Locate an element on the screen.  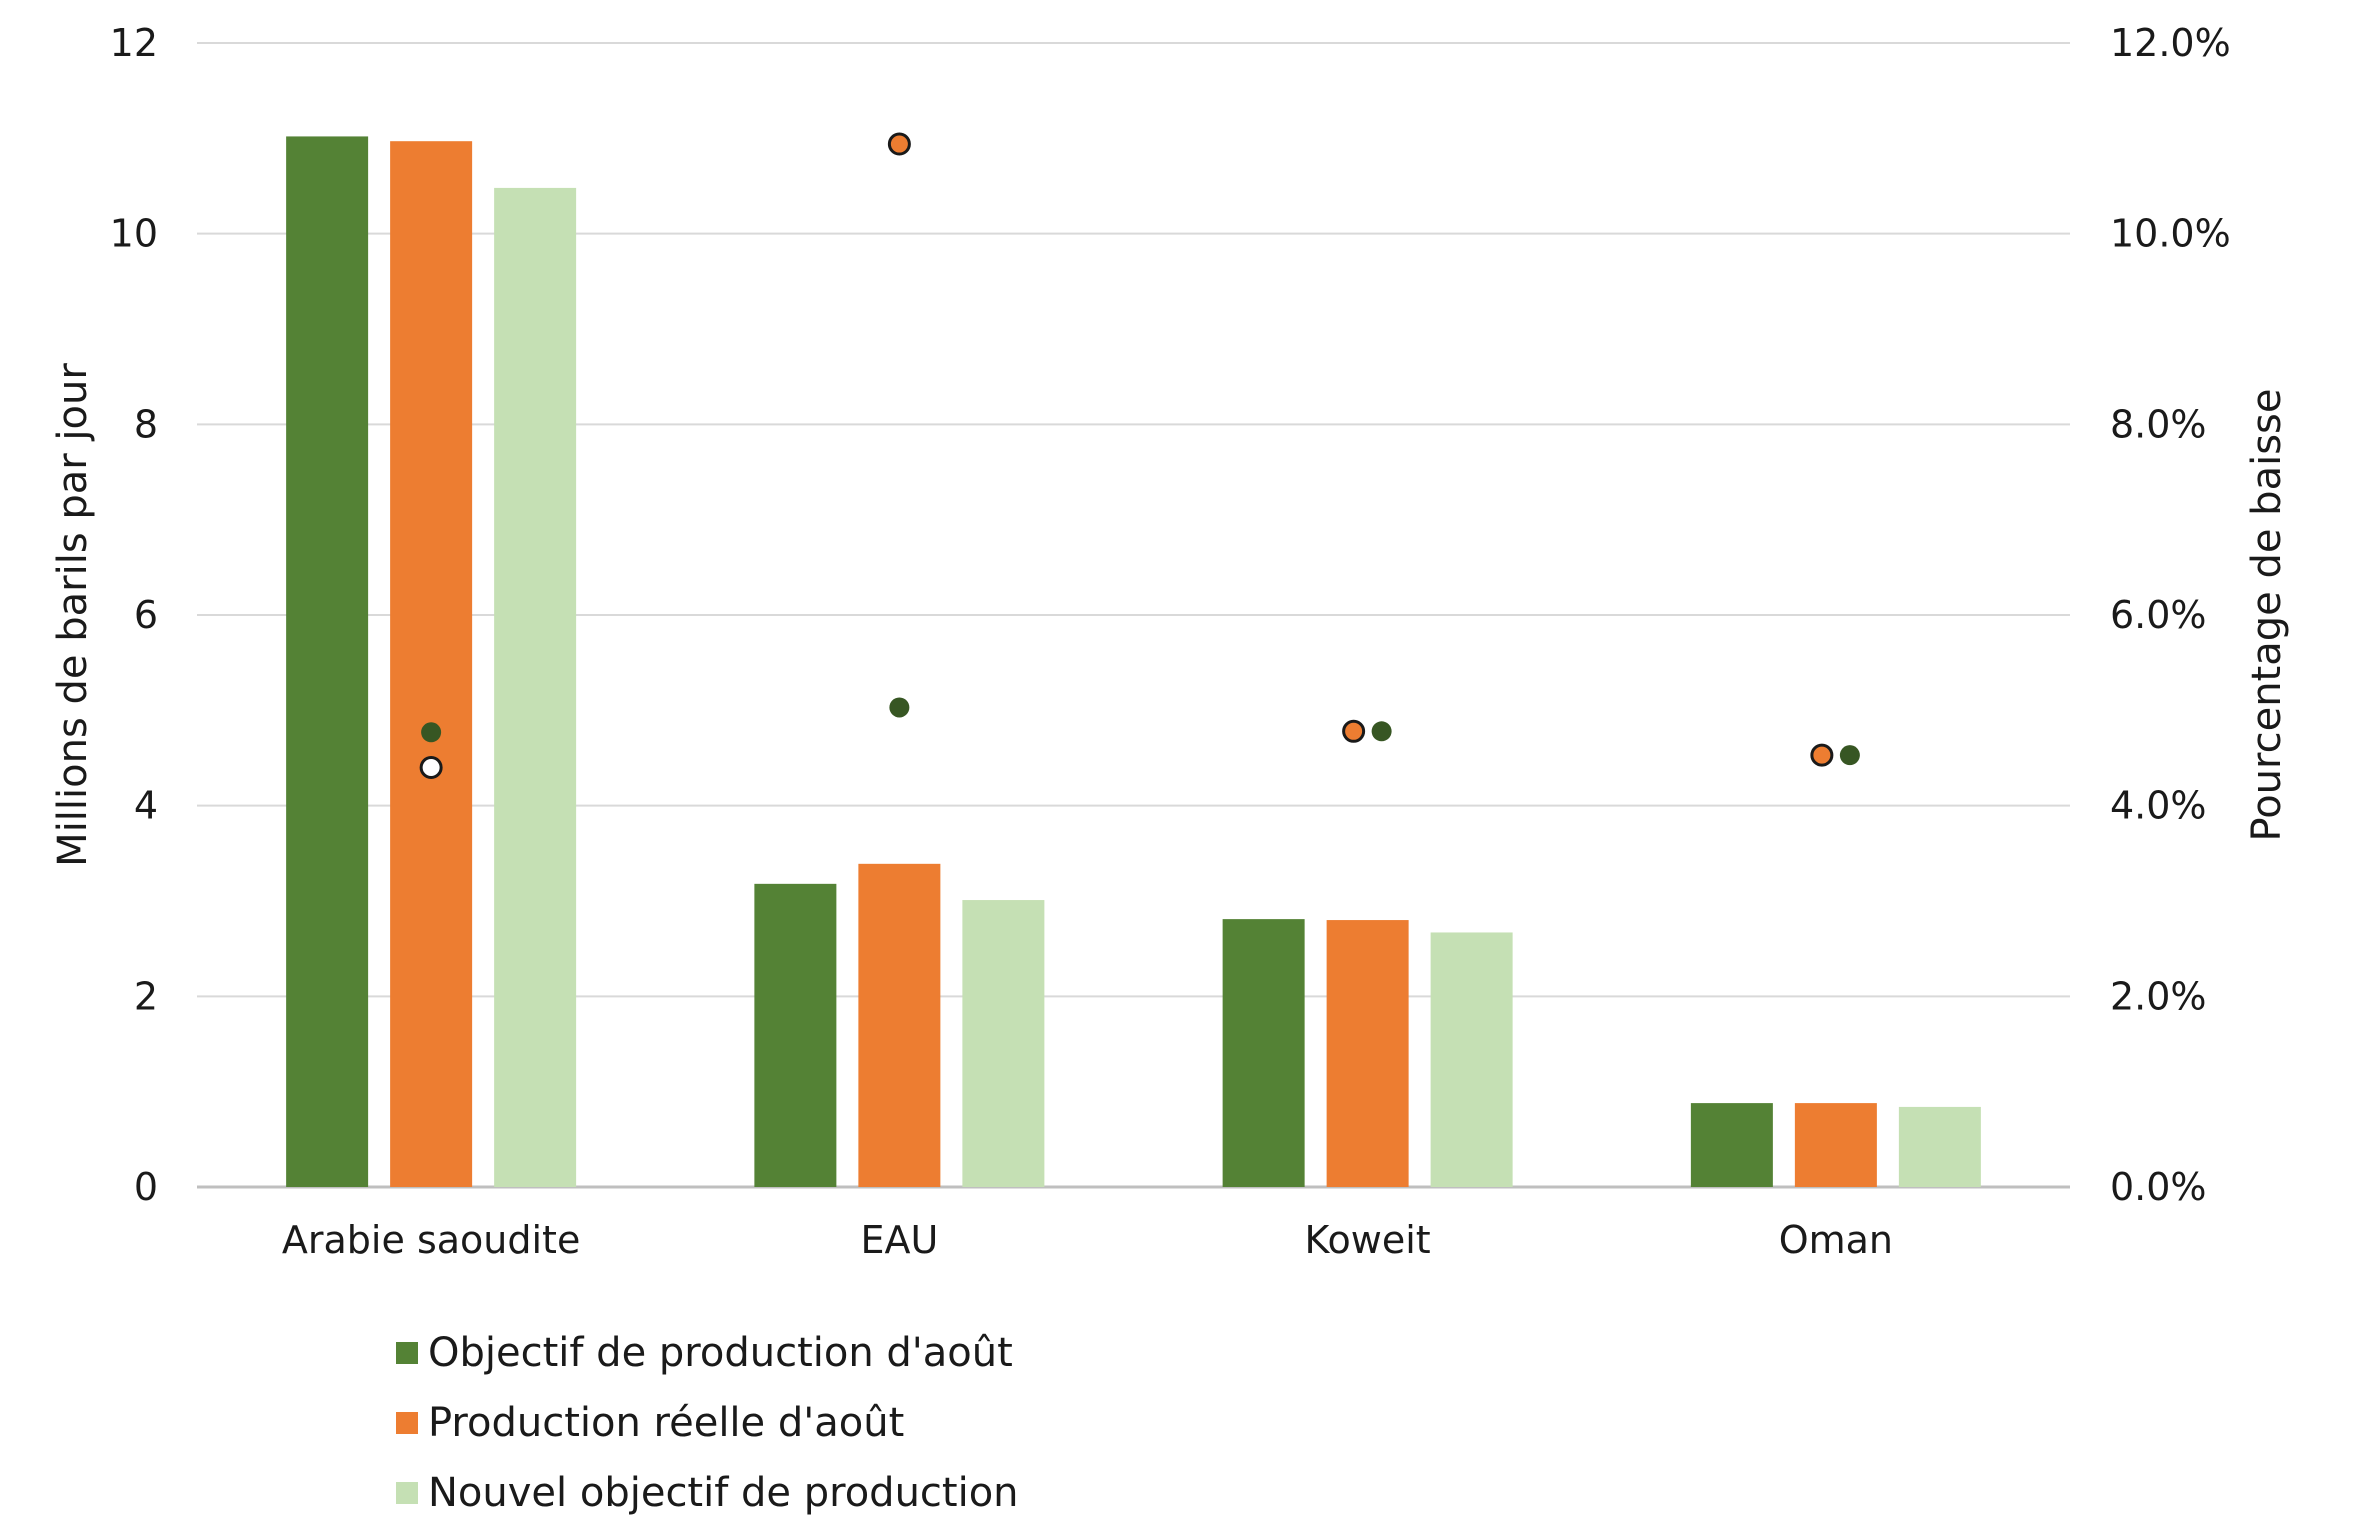
y-tick-label: 12 is located at coordinates (134, 43).